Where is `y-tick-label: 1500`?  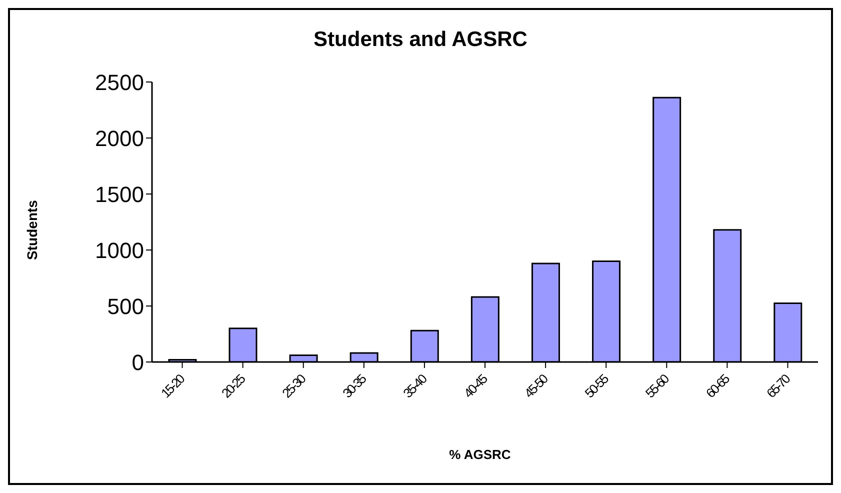 y-tick-label: 1500 is located at coordinates (119, 194).